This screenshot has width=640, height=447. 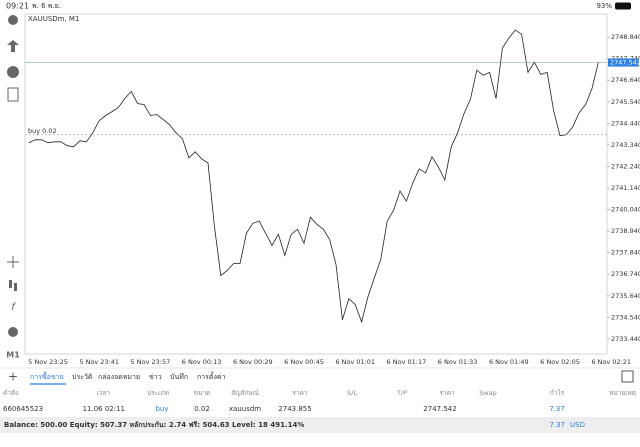 What do you see at coordinates (23, 409) in the screenshot?
I see `table-cell: 660645523` at bounding box center [23, 409].